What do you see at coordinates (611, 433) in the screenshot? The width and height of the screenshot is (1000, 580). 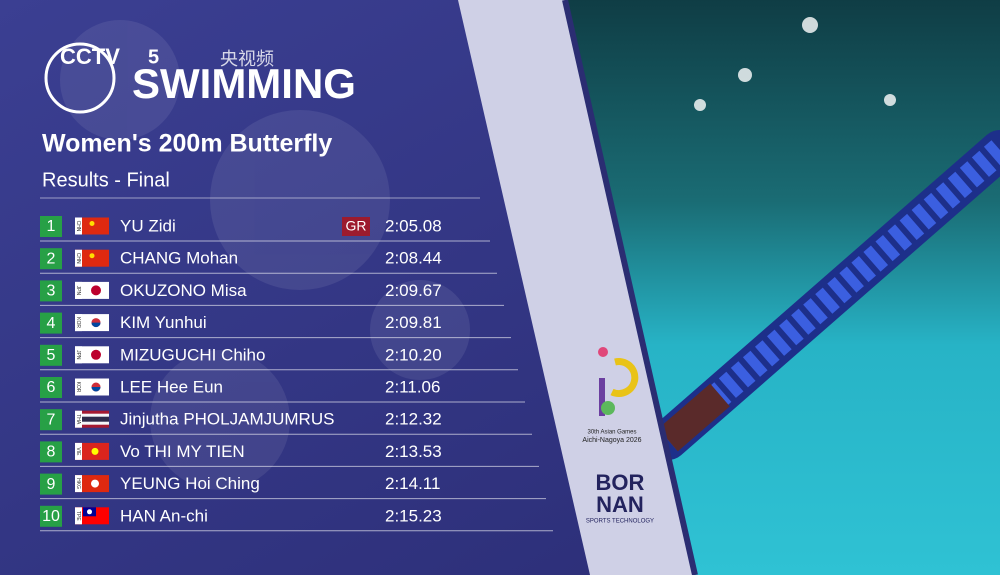 I see `games-name: 30th Asian Games` at bounding box center [611, 433].